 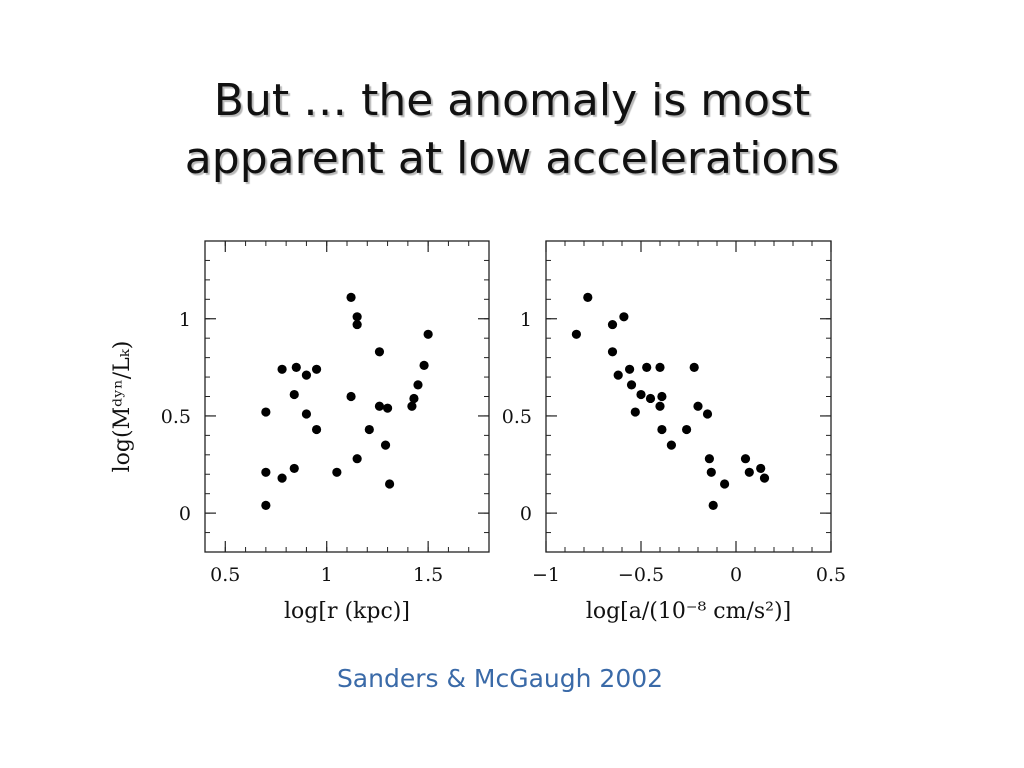 I want to click on x-tick-label: 1.5, so click(x=428, y=575).